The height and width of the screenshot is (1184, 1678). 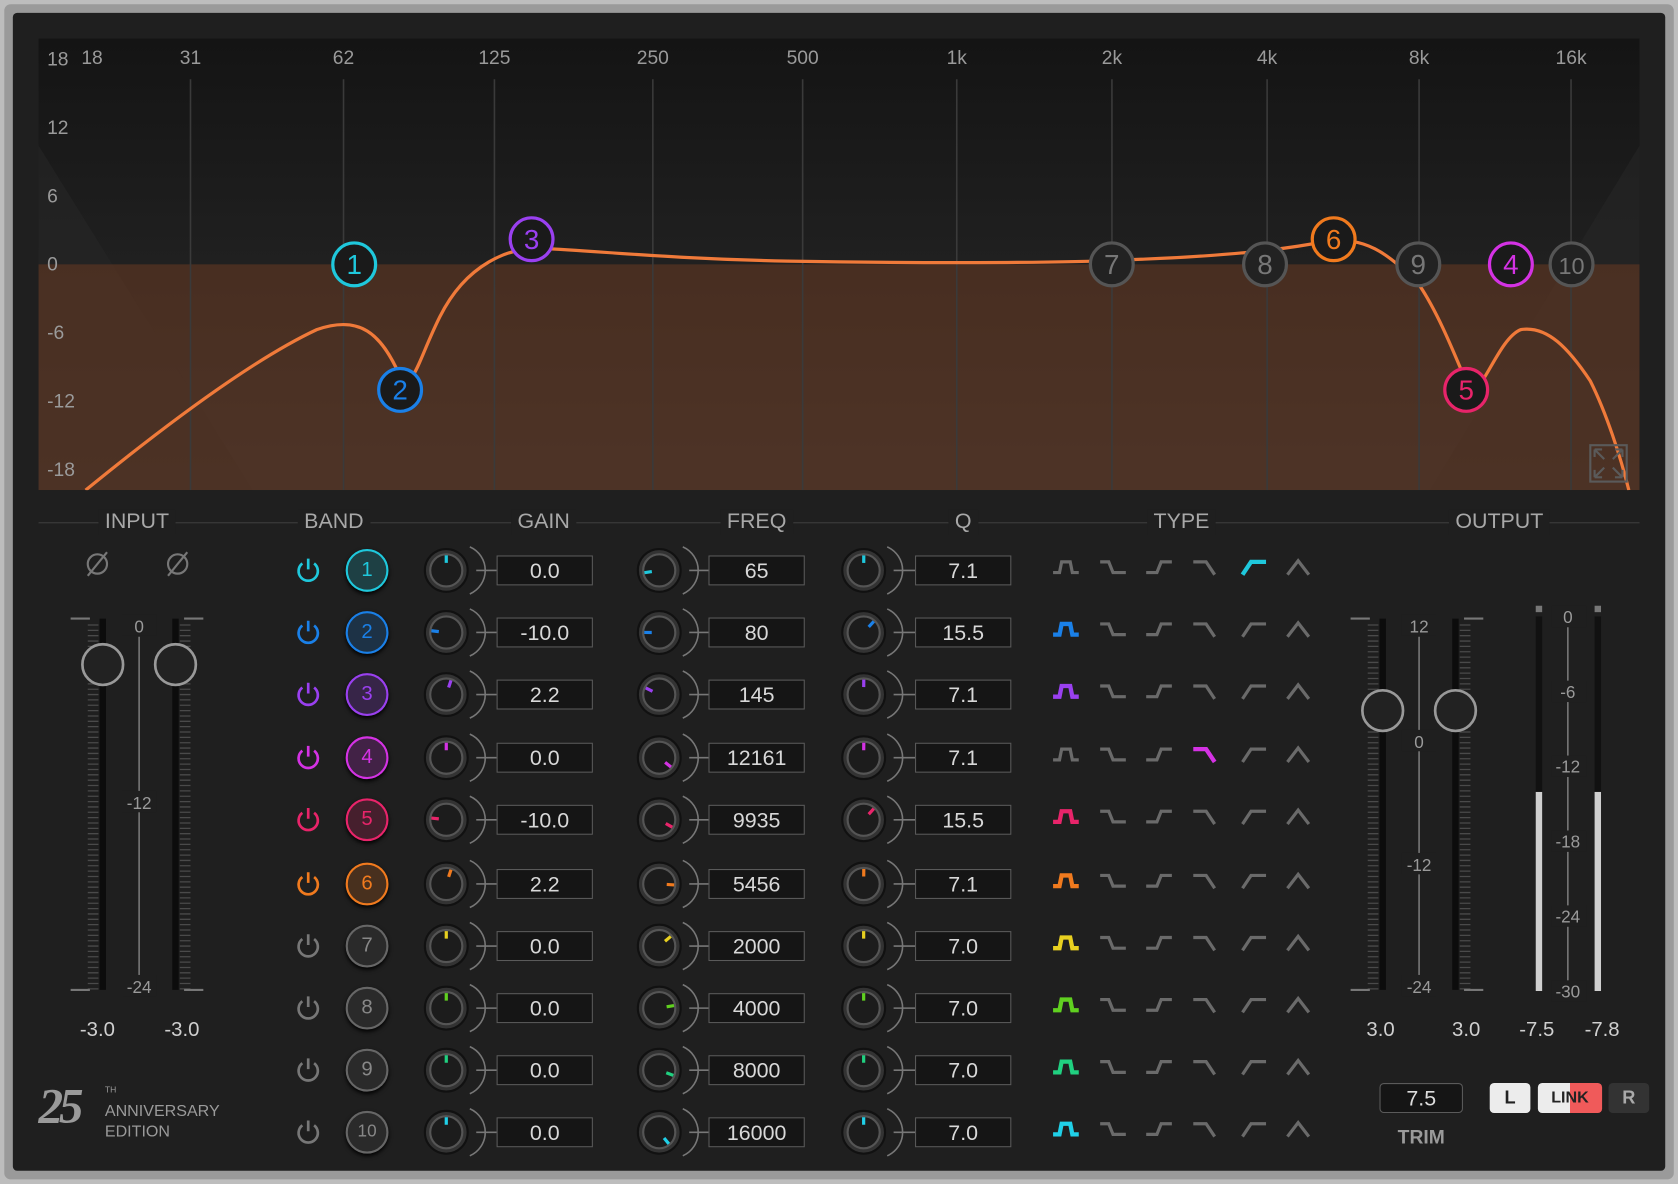 I want to click on trim-input: 7.5, so click(x=1421, y=1098).